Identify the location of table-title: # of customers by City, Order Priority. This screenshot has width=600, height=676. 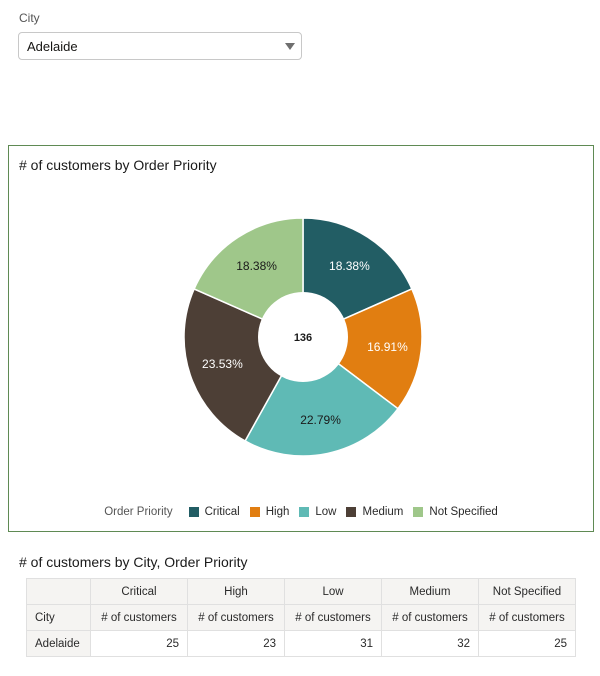
(133, 562).